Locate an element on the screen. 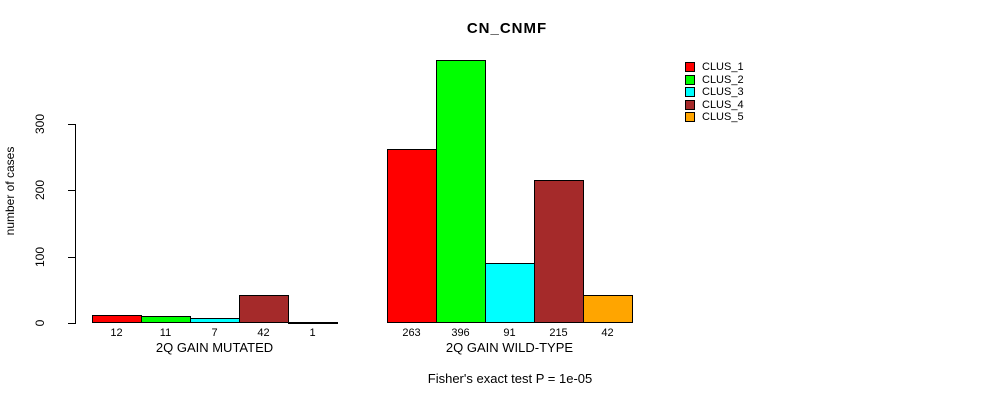 The image size is (990, 400). y-axis-label: number of cases is located at coordinates (10, 191).